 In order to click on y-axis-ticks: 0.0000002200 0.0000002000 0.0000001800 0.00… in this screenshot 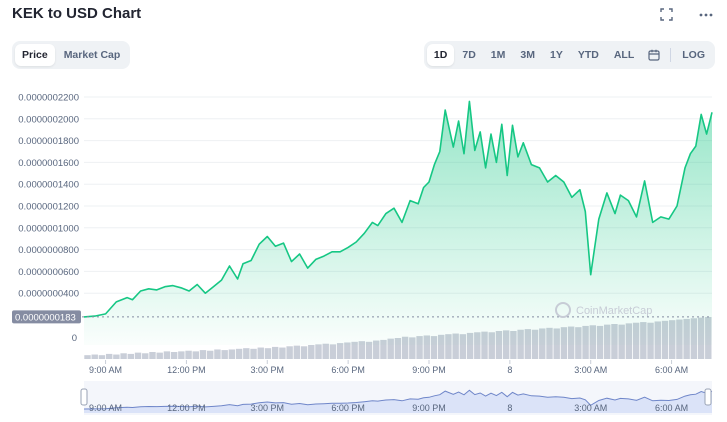, I will do `click(48, 196)`.